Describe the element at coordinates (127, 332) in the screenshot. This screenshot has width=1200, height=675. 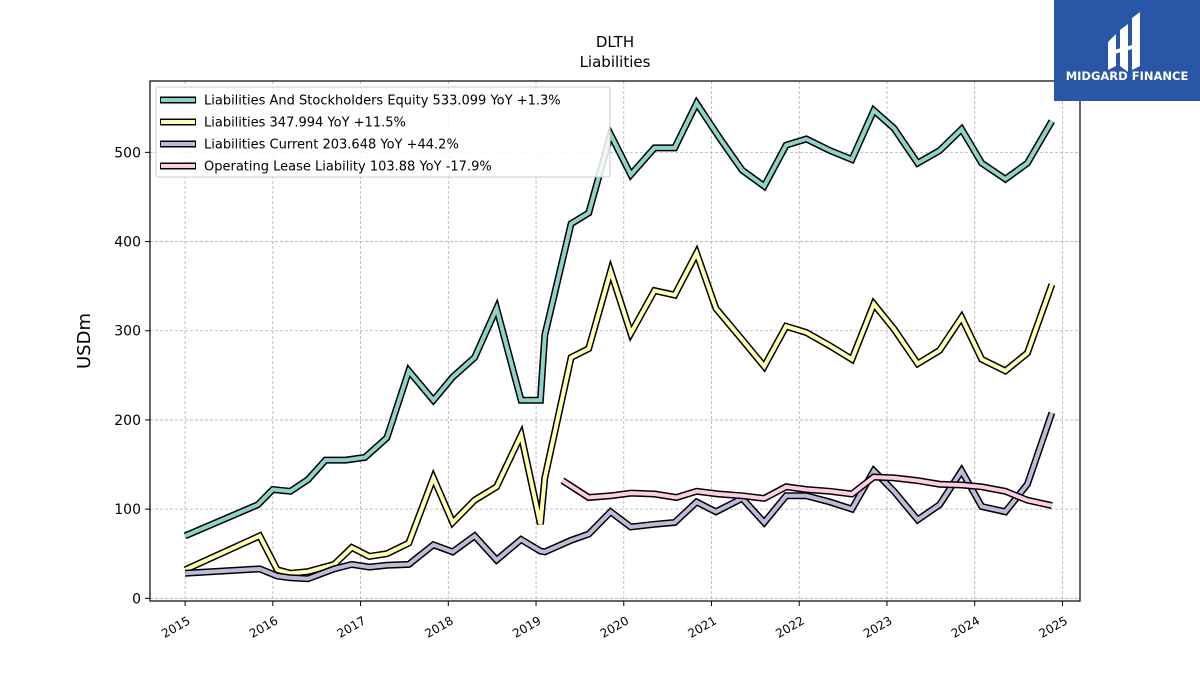
I see `y-tick-label: 300` at that location.